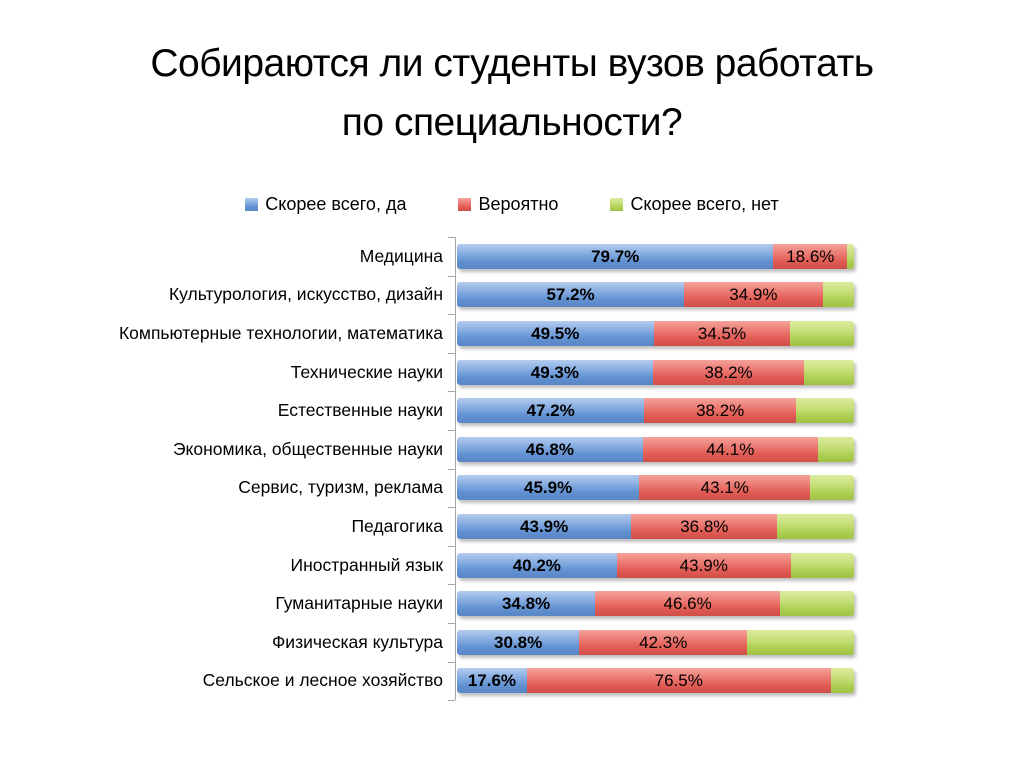  I want to click on category-label: Иностранный язык, so click(366, 564).